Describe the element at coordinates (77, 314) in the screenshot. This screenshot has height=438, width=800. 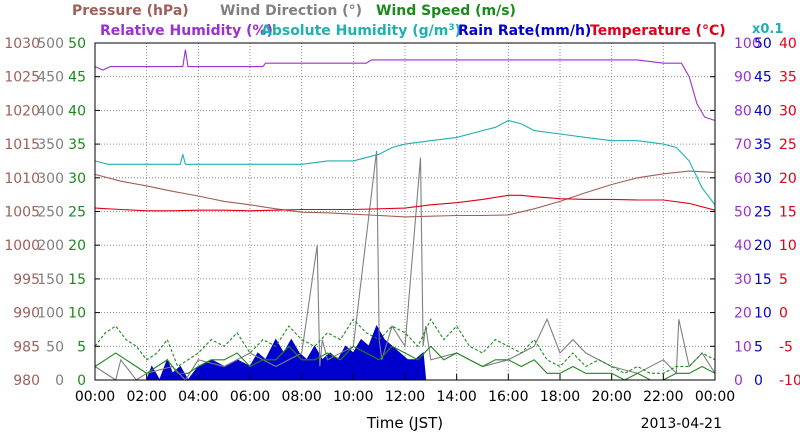
I see `y-tick-wind-speed: 10` at that location.